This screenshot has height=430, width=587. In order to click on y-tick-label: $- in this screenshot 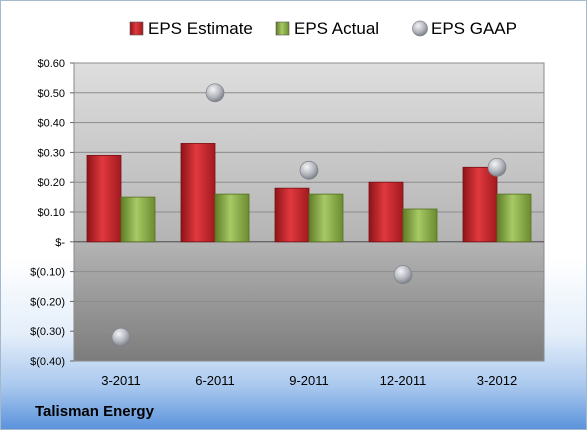, I will do `click(60, 243)`.